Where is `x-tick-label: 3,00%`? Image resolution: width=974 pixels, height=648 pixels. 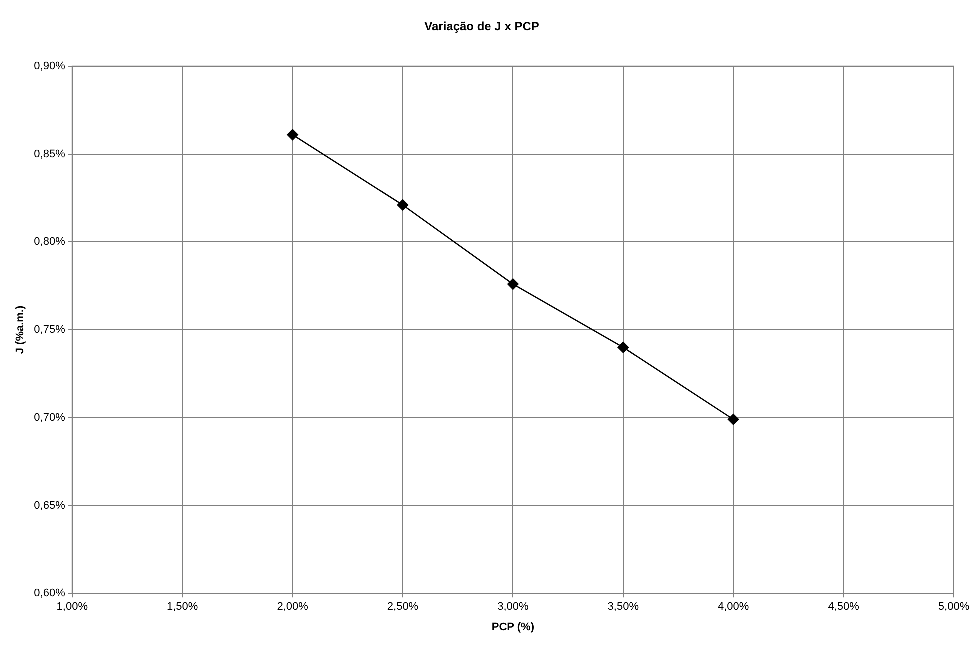
x-tick-label: 3,00% is located at coordinates (514, 607).